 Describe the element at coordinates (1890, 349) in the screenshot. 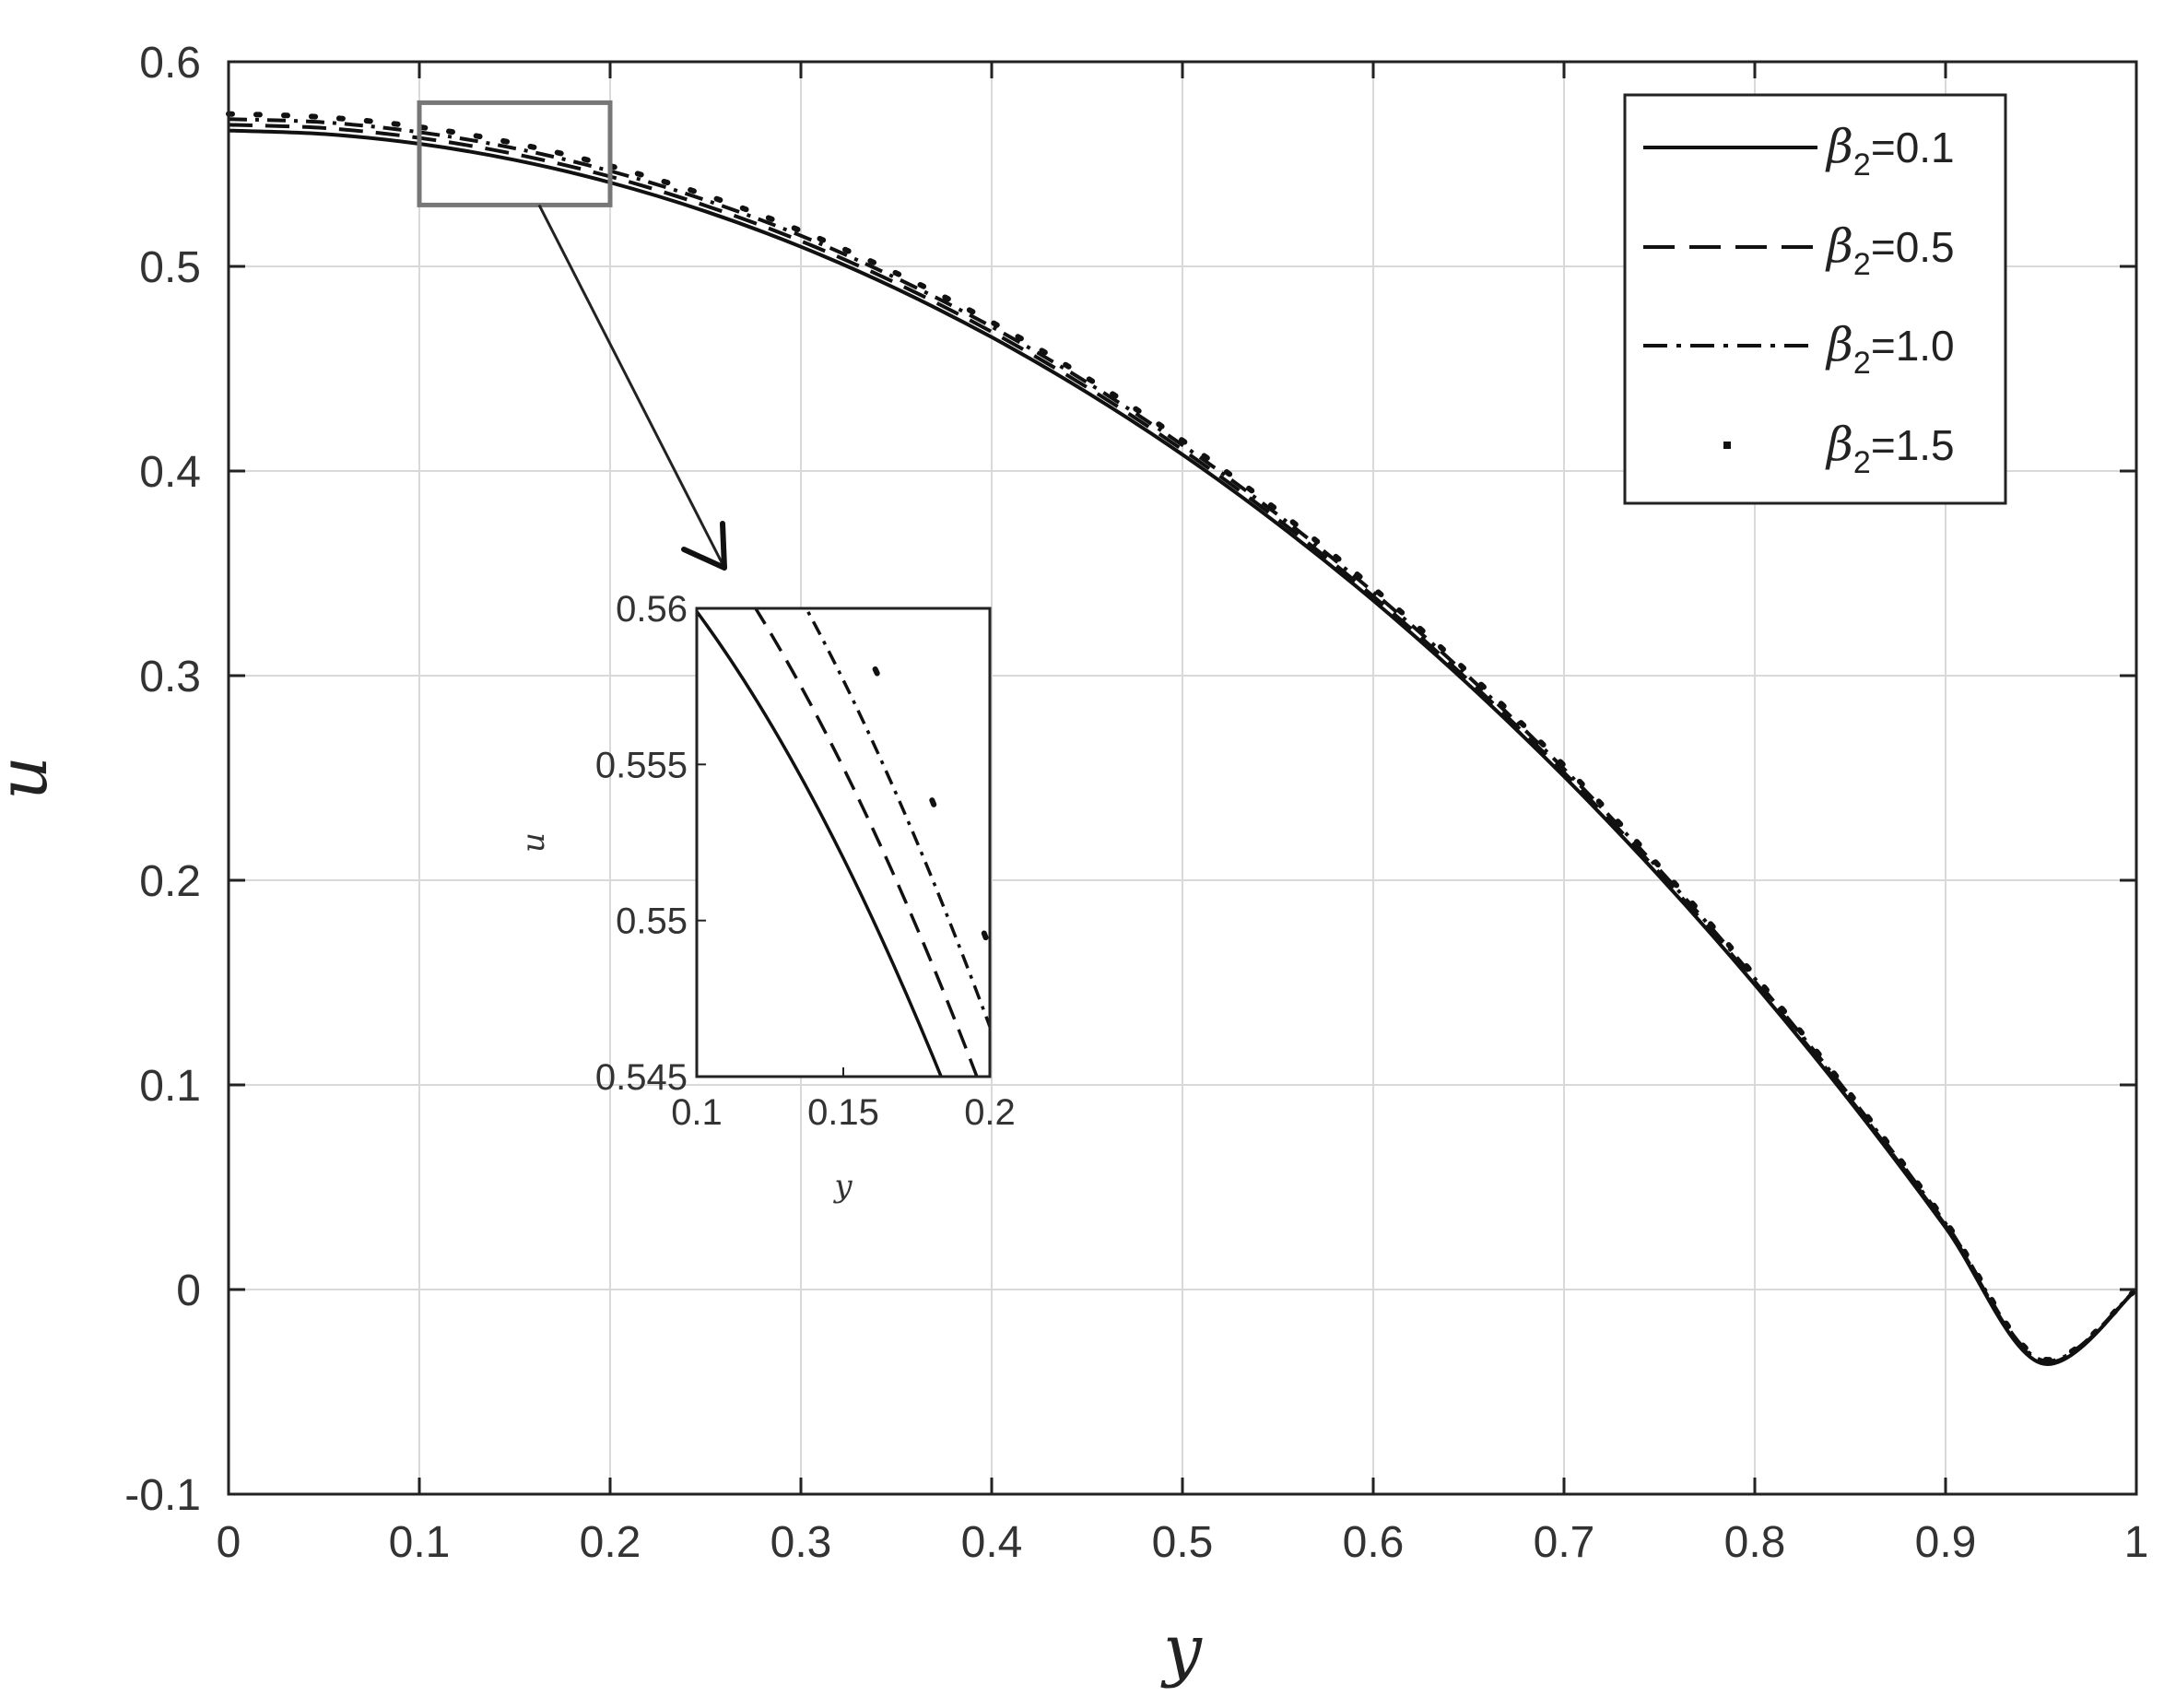

I see `legend-label-3: β2=1.0` at that location.